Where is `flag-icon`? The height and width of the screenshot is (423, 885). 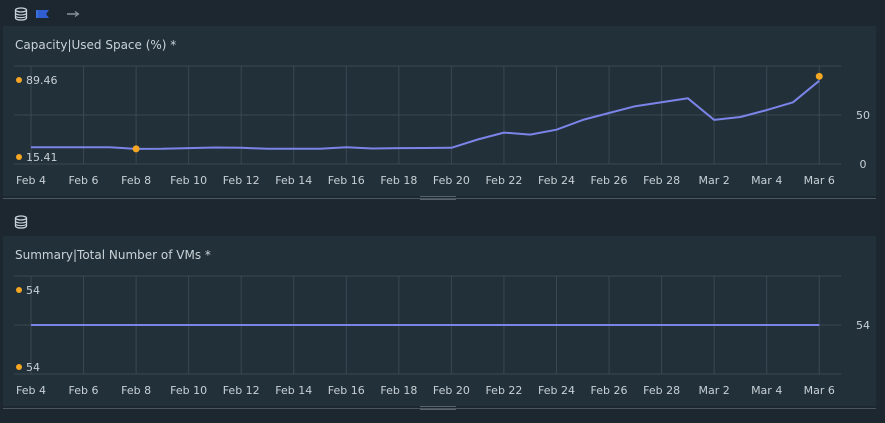
flag-icon is located at coordinates (44, 14).